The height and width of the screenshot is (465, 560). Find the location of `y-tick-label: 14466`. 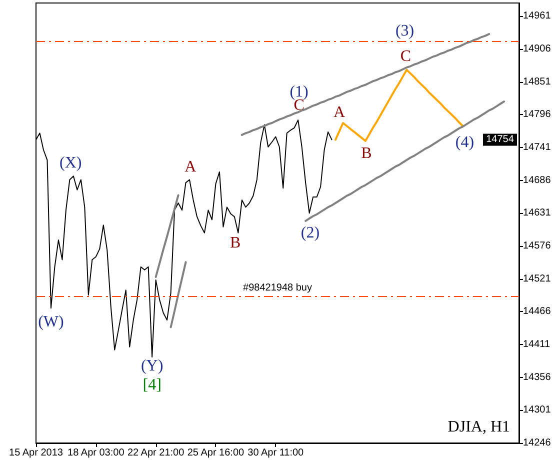

y-tick-label: 14466 is located at coordinates (537, 312).